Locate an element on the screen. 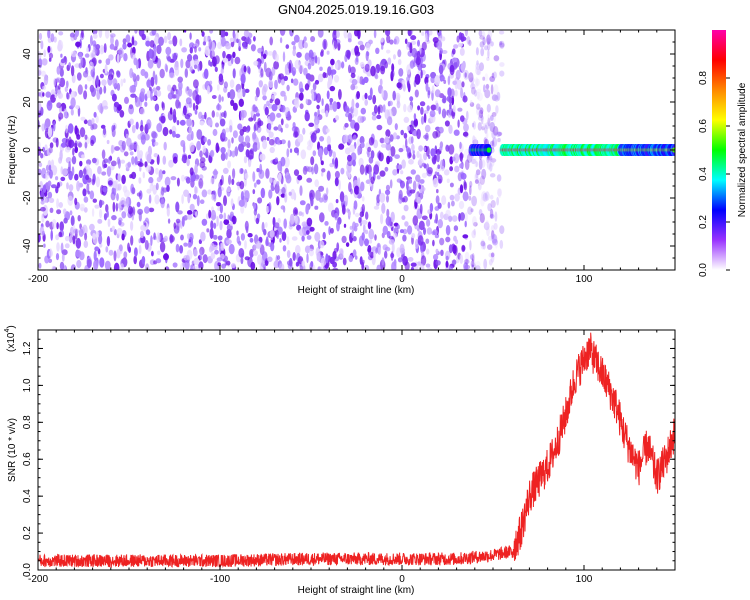 The image size is (750, 600). y-tick-label: 0.6 is located at coordinates (27, 459).